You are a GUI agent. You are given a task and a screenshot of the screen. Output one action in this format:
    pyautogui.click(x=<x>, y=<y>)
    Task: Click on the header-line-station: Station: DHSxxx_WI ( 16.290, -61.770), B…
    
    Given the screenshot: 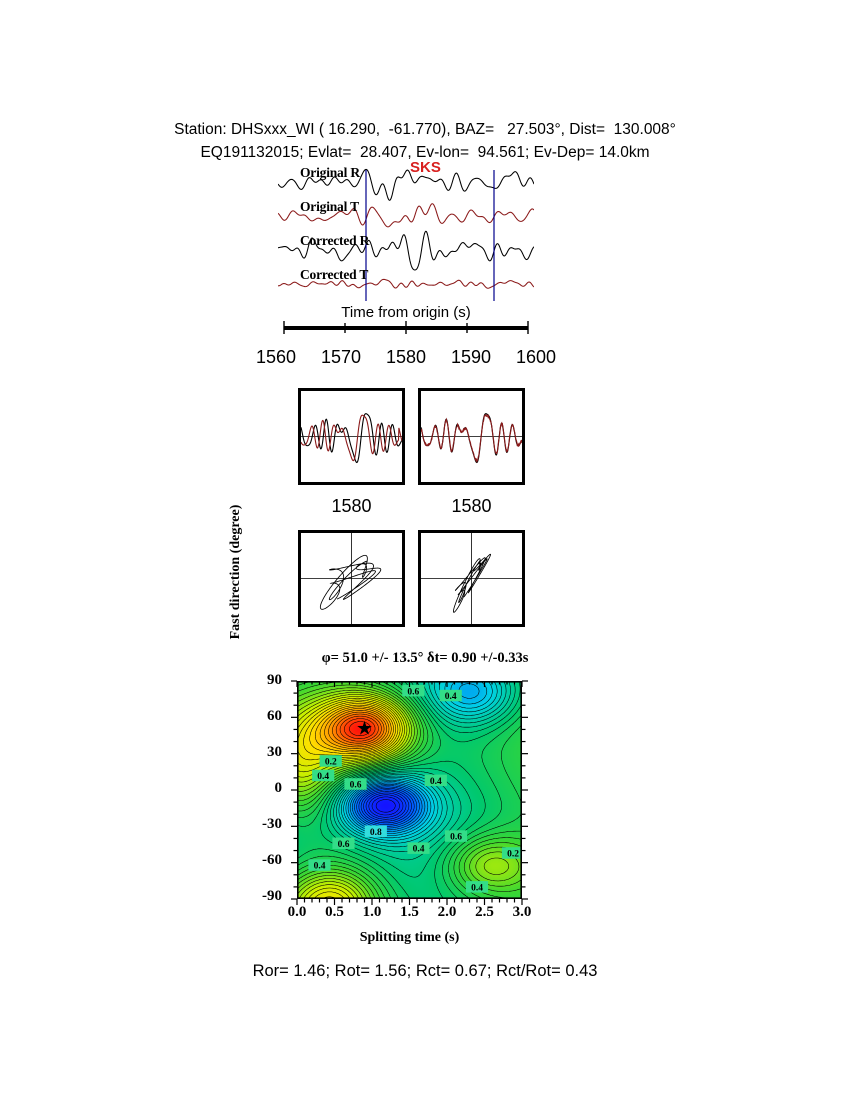 What is the action you would take?
    pyautogui.click(x=425, y=129)
    